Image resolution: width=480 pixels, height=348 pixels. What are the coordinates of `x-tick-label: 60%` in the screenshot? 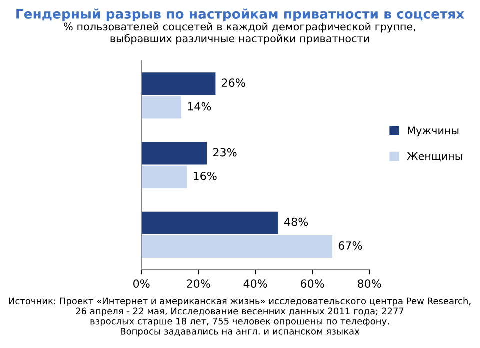 It's located at (312, 284).